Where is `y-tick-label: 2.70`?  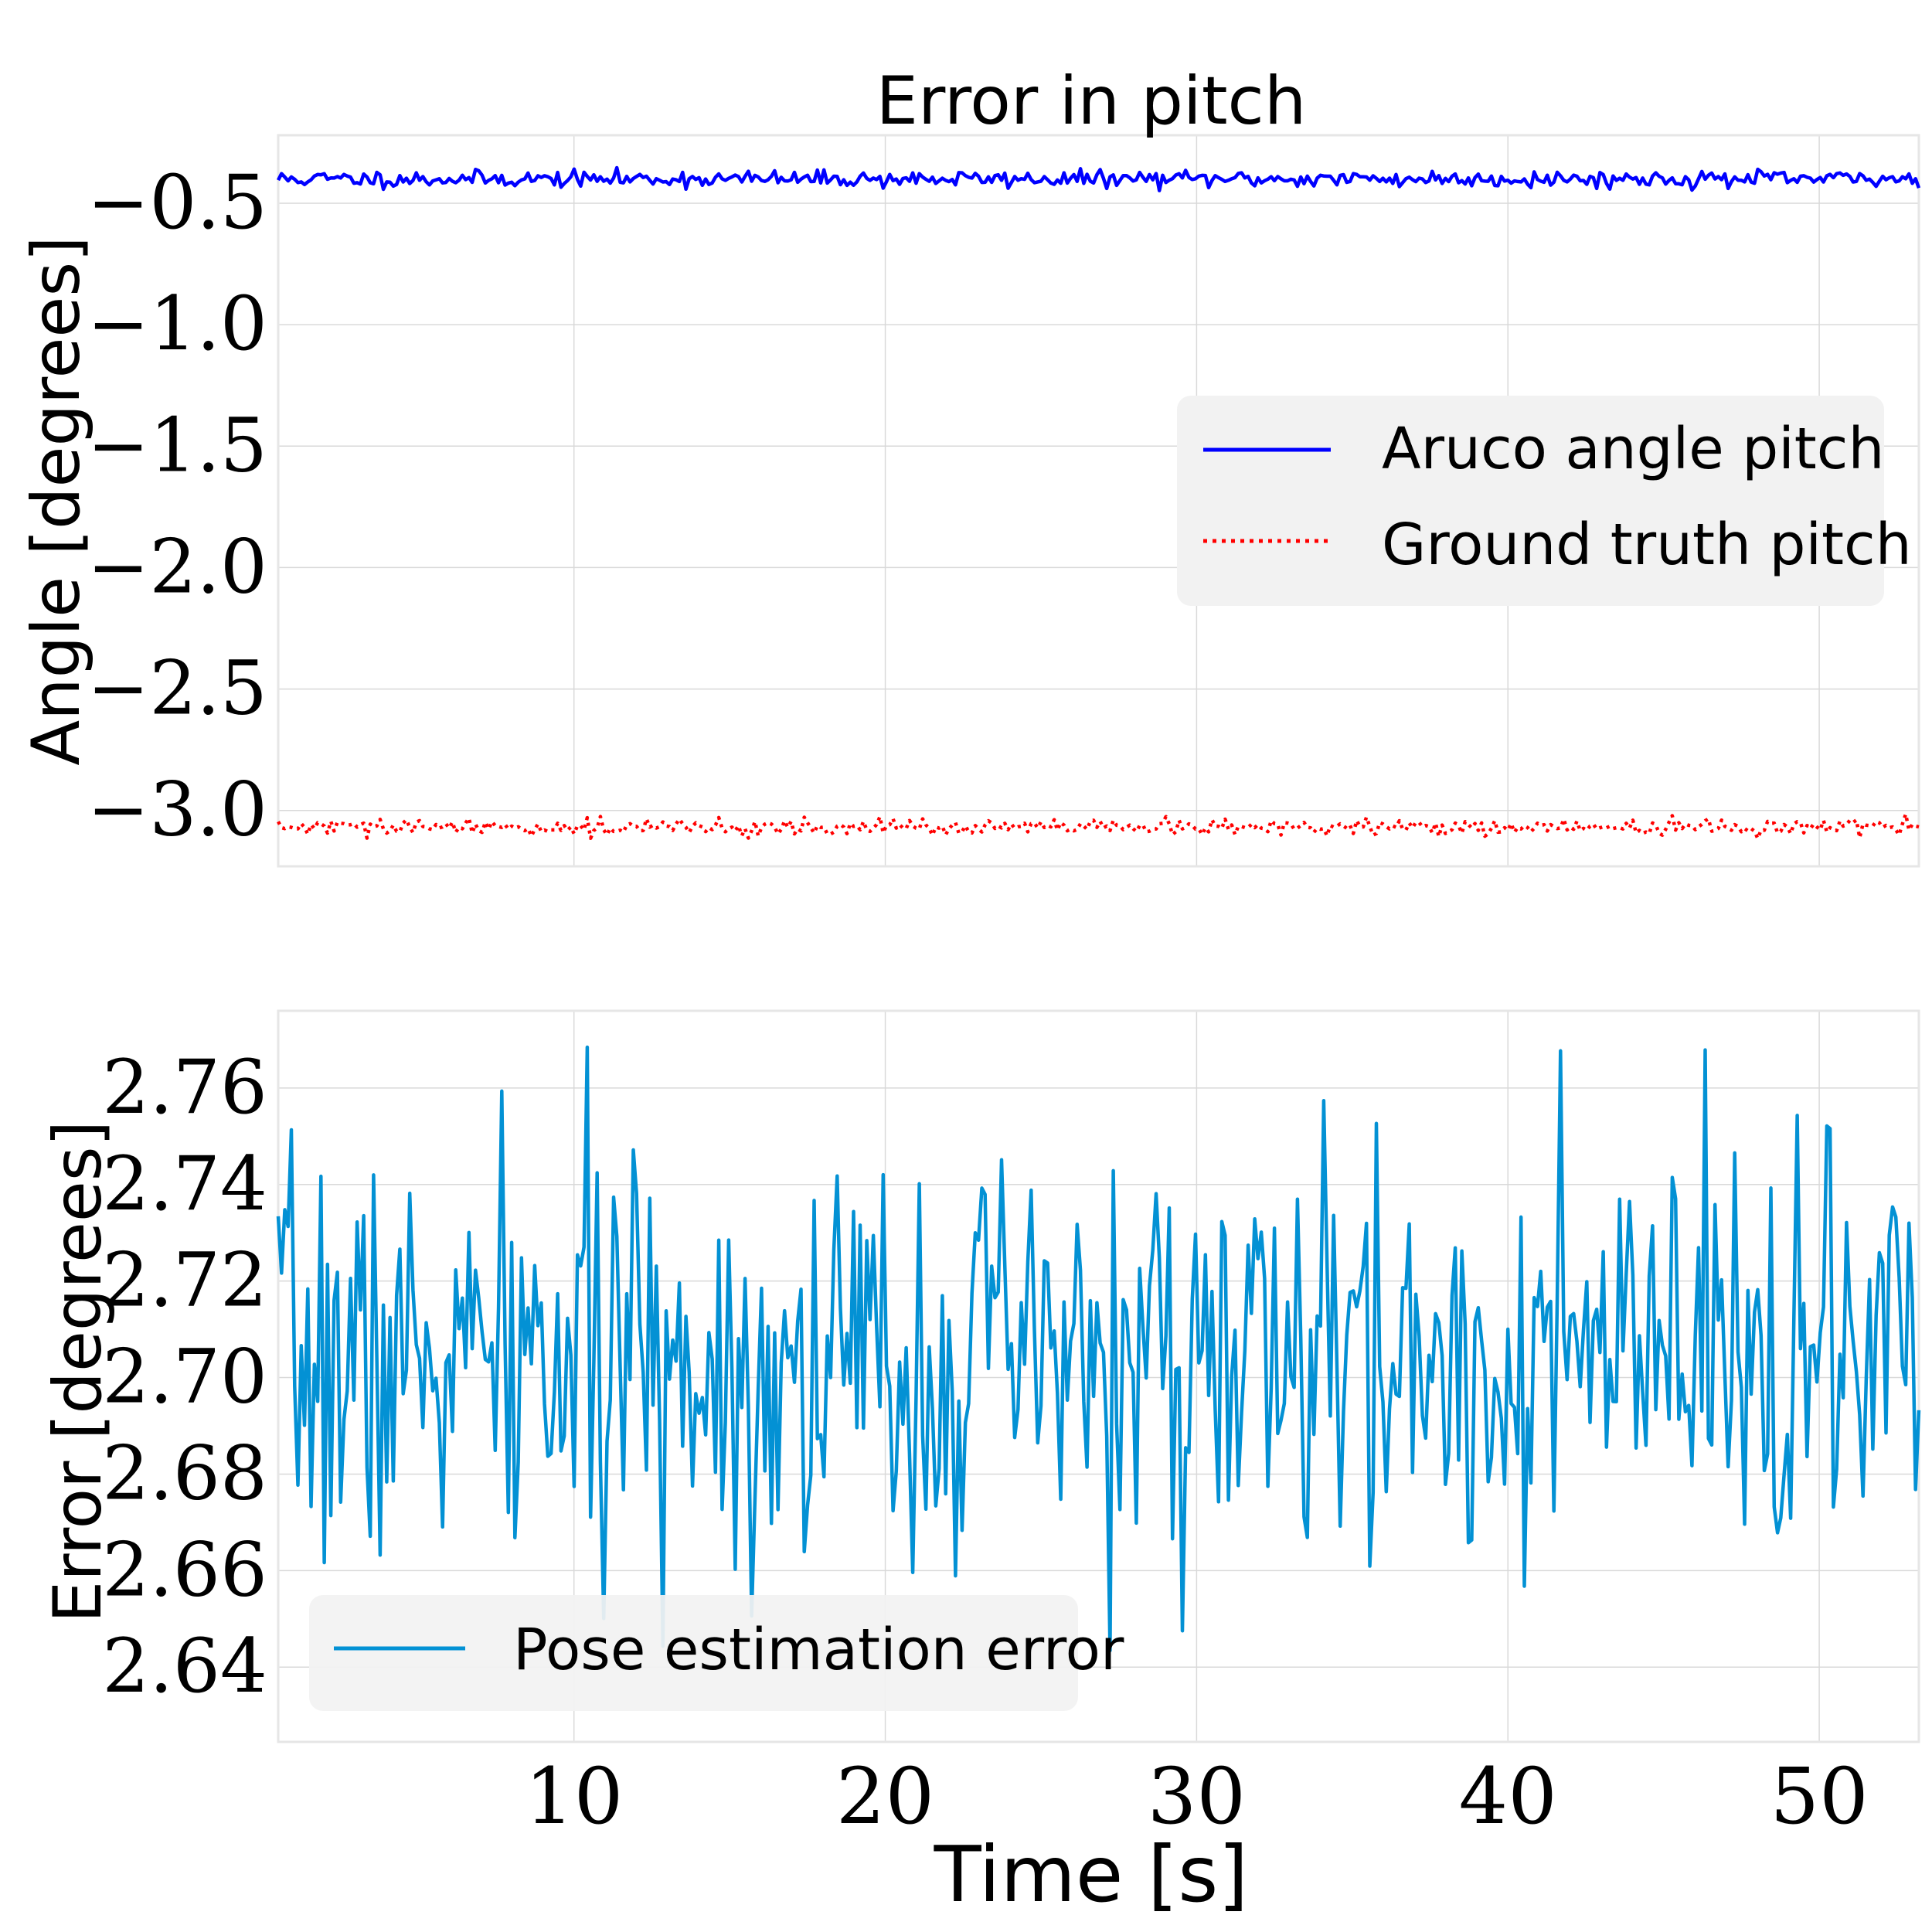
y-tick-label: 2.70 is located at coordinates (184, 1377).